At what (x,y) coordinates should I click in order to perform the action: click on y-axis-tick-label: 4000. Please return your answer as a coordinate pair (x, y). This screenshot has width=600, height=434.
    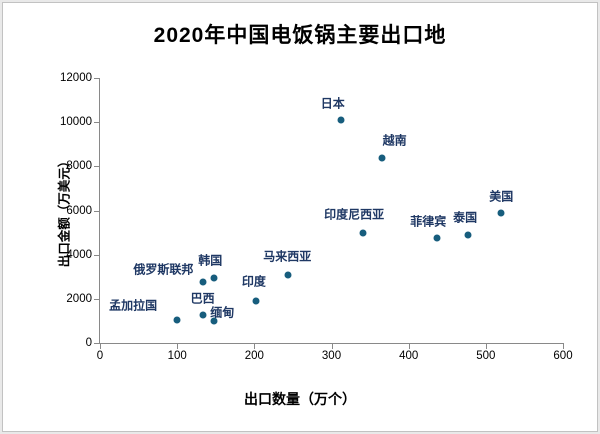
    Looking at the image, I should click on (79, 254).